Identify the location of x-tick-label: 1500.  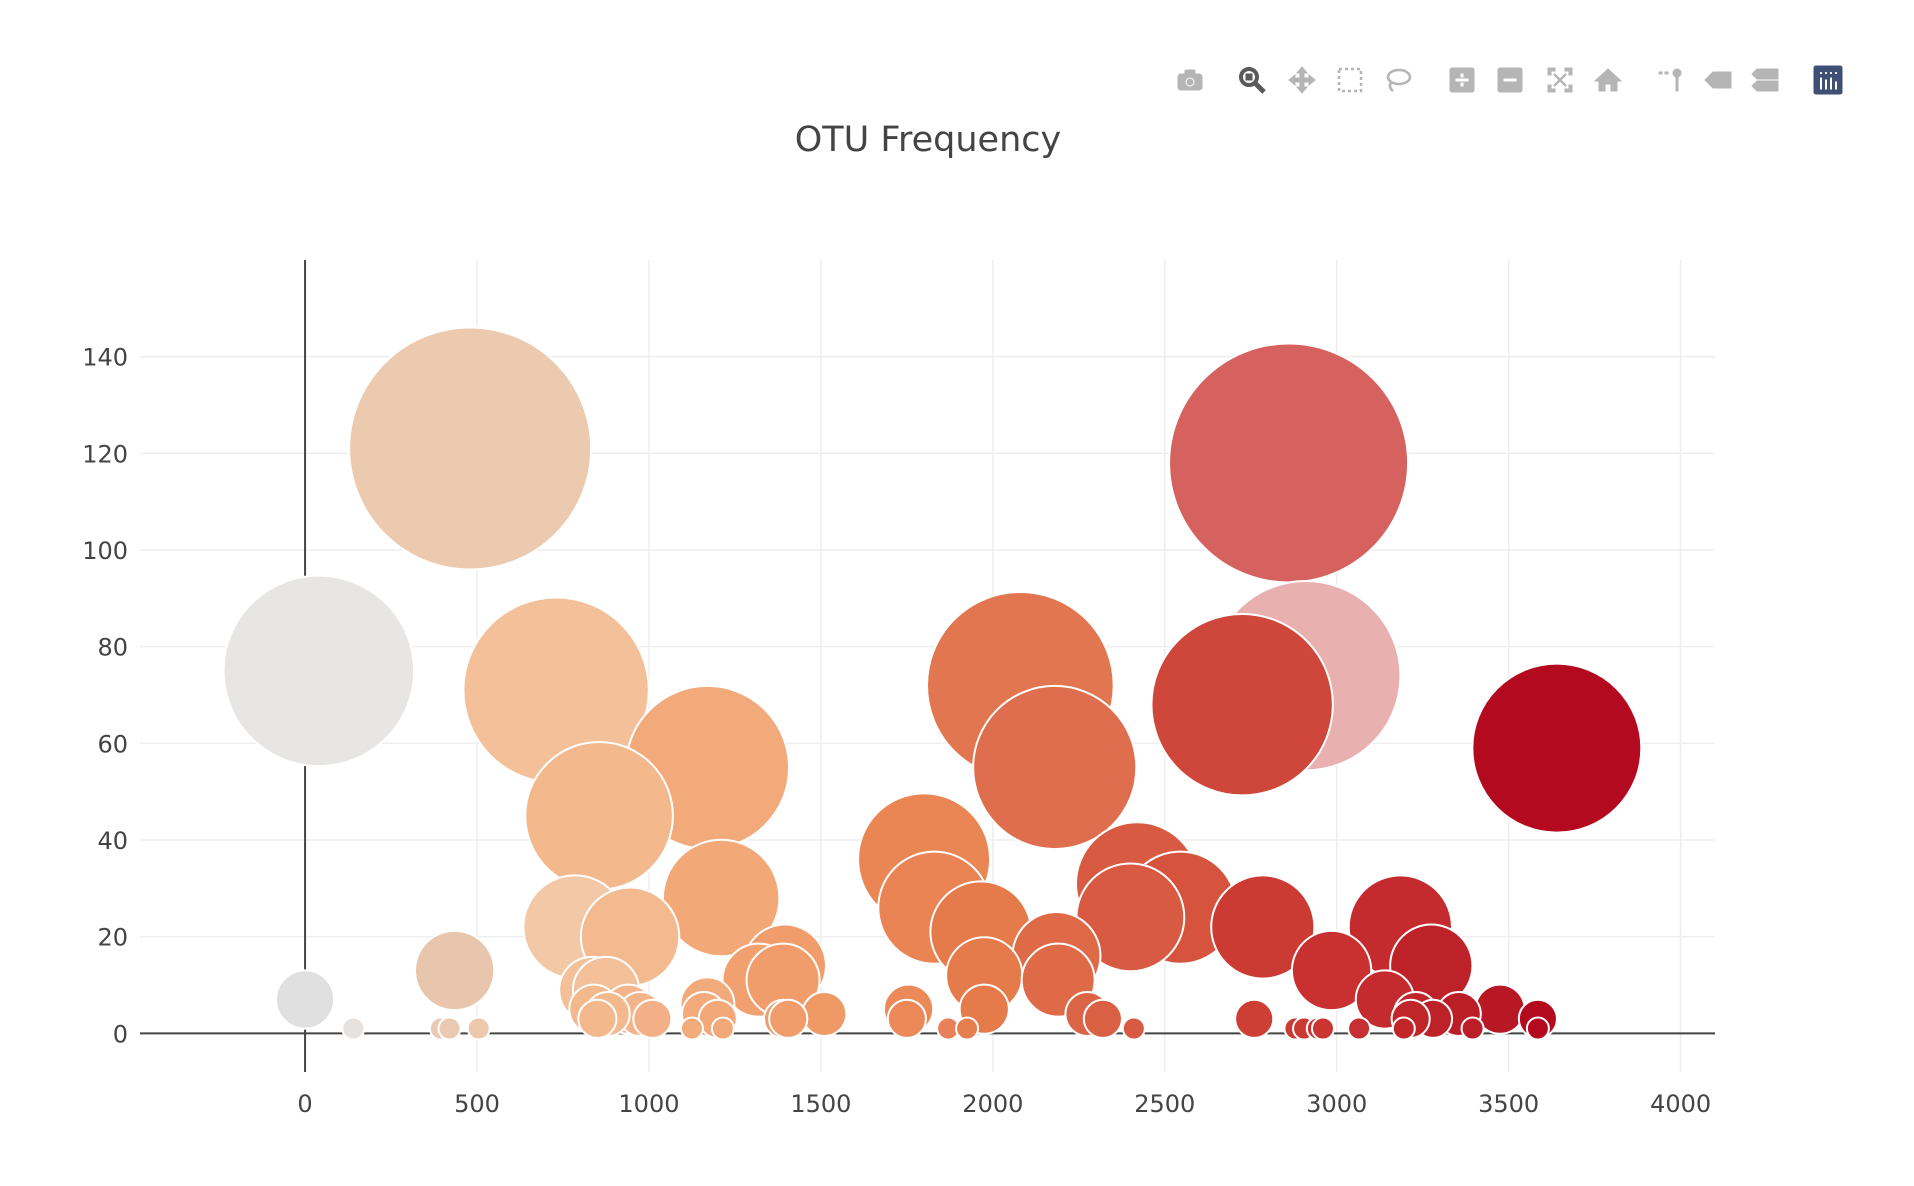
(820, 1104).